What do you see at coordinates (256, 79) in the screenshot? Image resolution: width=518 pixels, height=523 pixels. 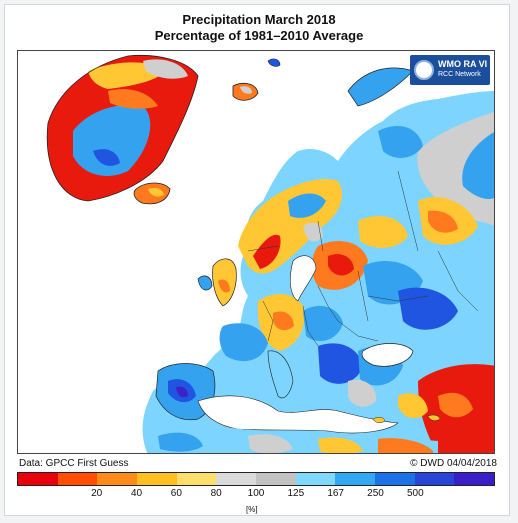 I see `svalbard-region` at bounding box center [256, 79].